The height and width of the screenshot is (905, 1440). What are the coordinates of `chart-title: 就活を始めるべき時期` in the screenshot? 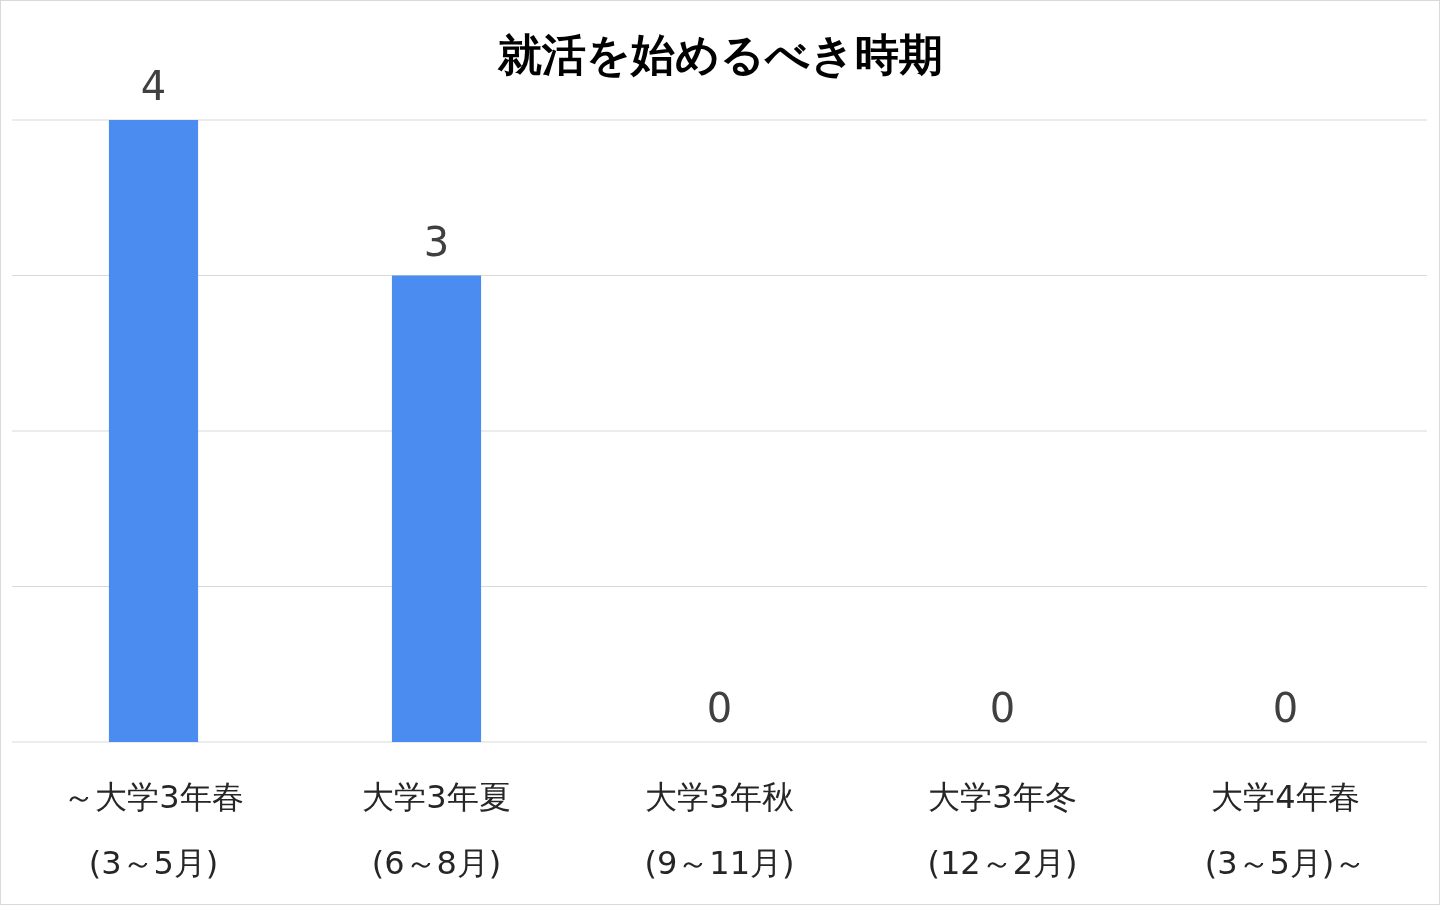 It's located at (719, 54).